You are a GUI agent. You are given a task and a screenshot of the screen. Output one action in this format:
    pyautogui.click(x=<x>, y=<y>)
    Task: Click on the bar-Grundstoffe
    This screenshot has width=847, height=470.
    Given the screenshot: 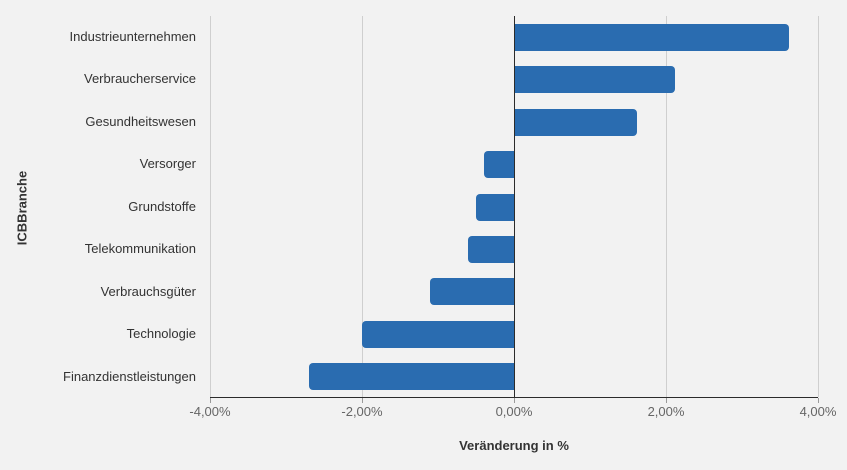 What is the action you would take?
    pyautogui.click(x=495, y=207)
    